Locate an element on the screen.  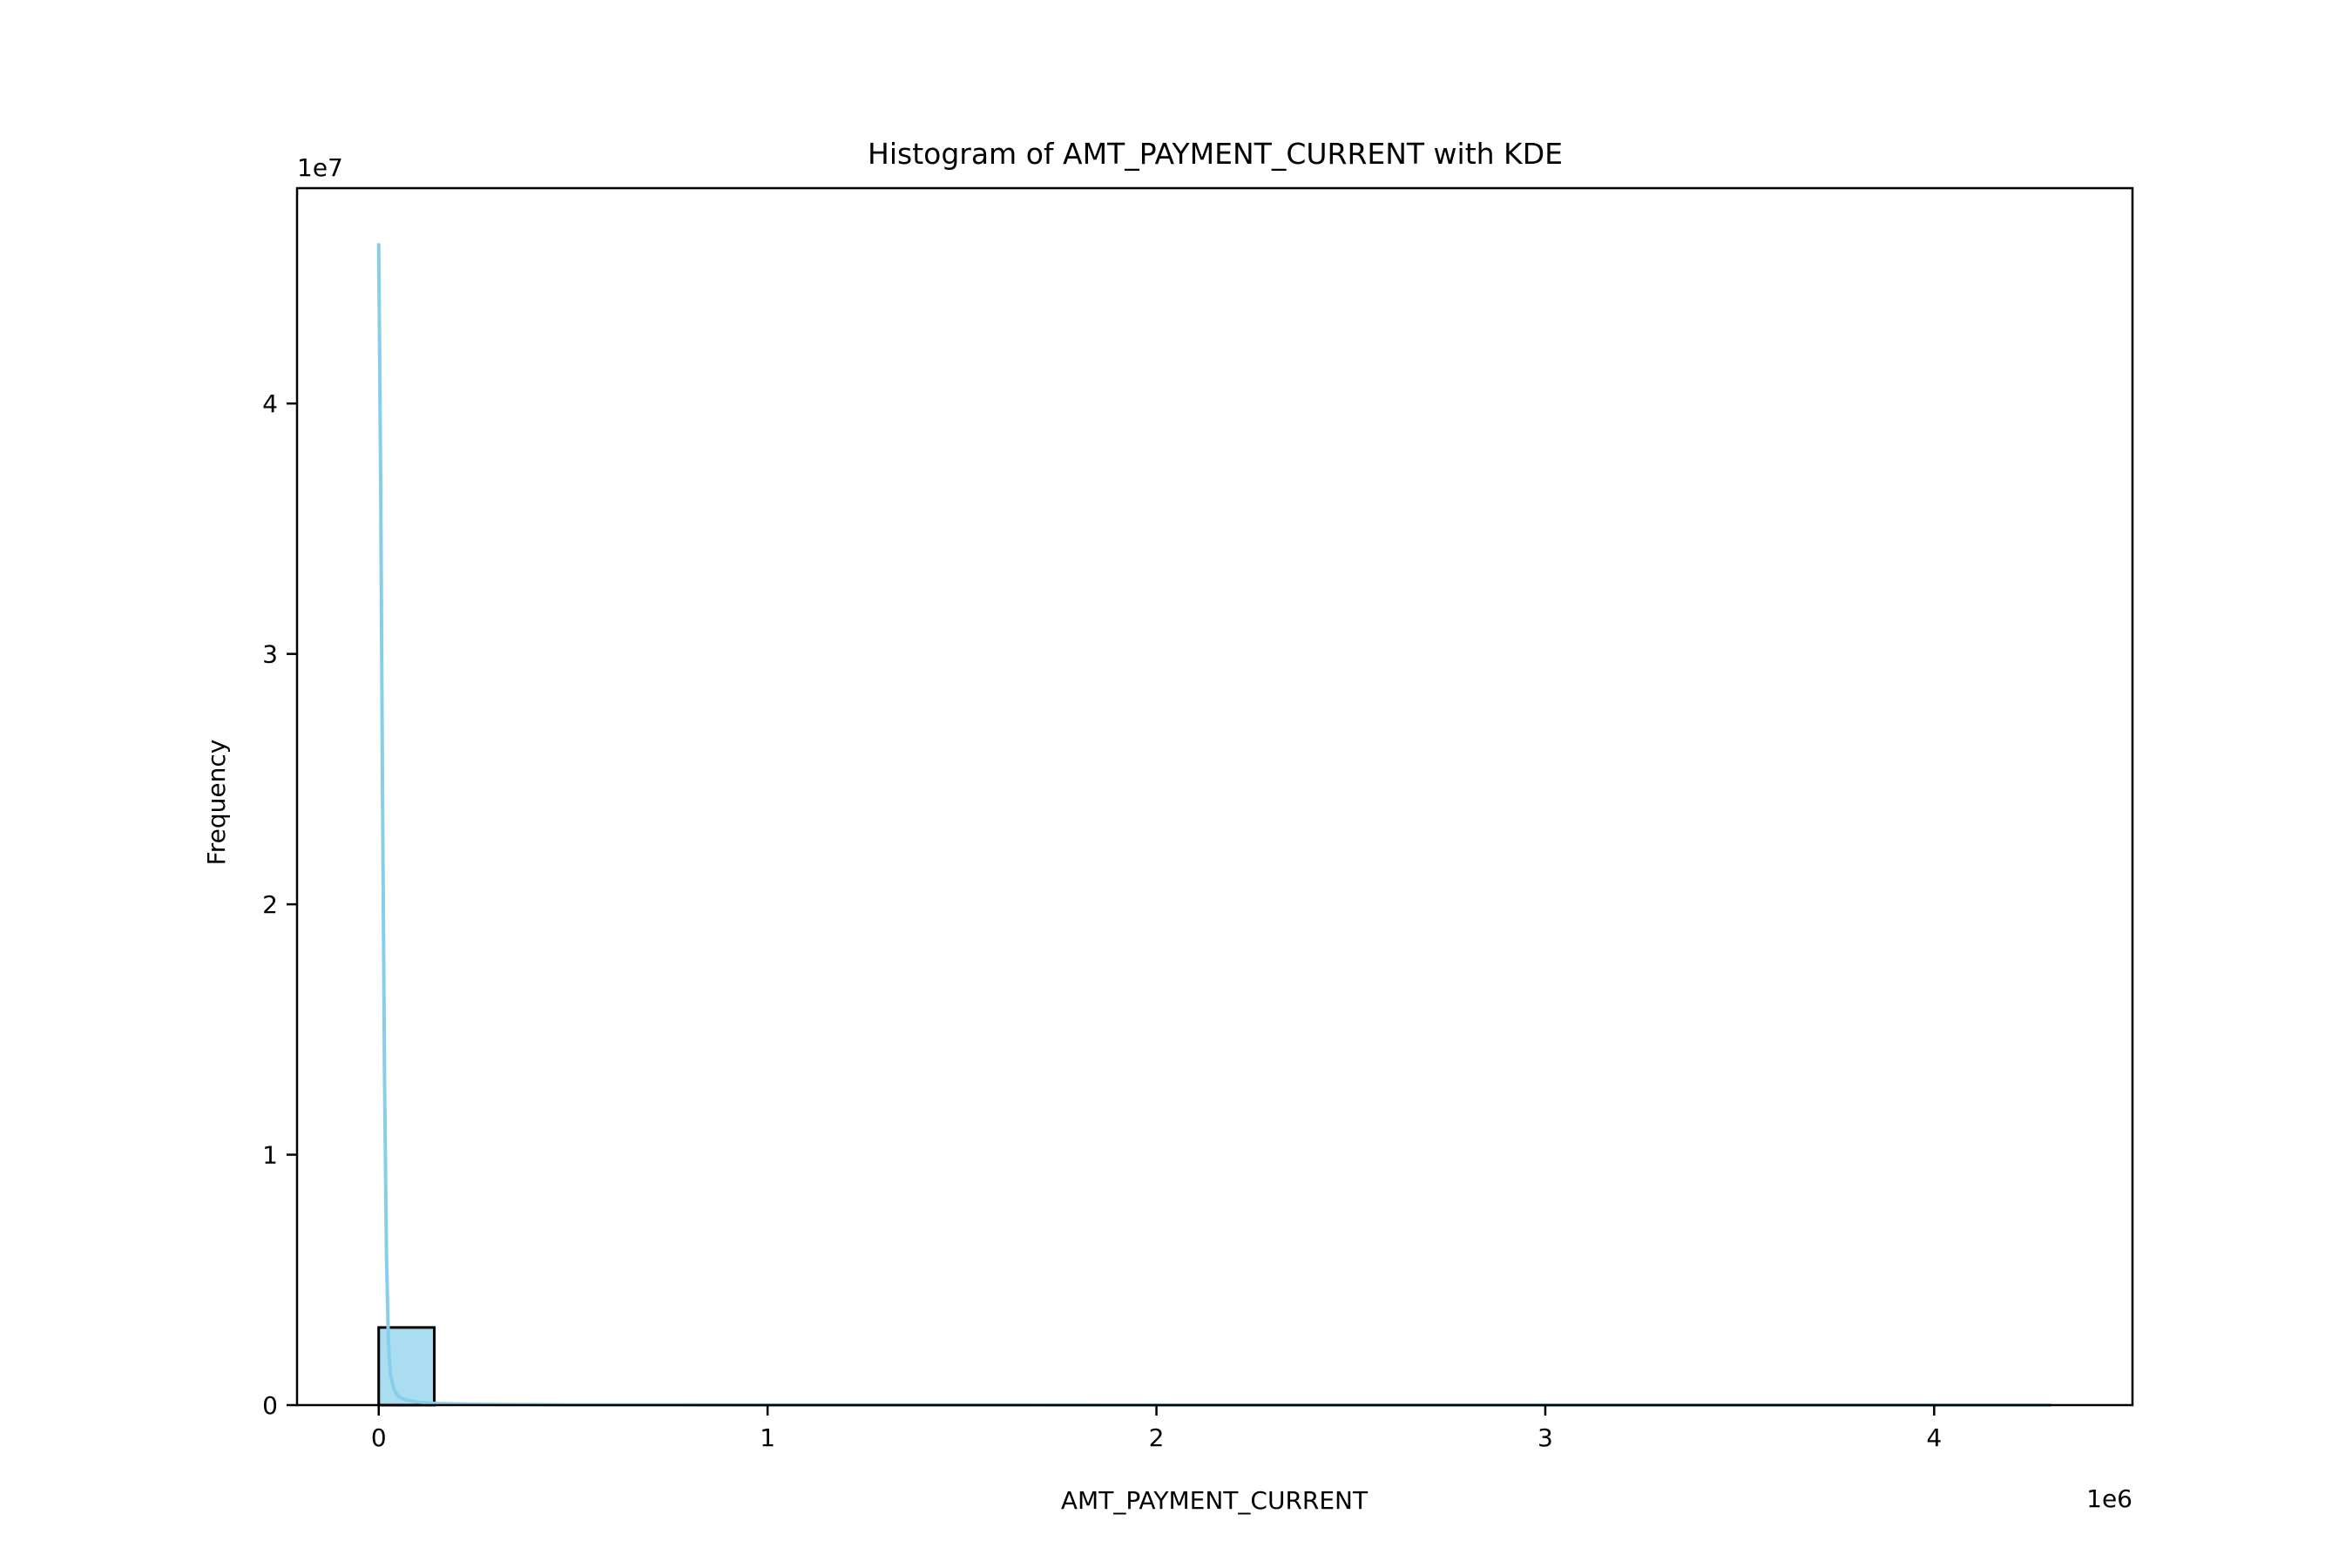
y-axis: 0 1 2 3 4 is located at coordinates (279, 905).